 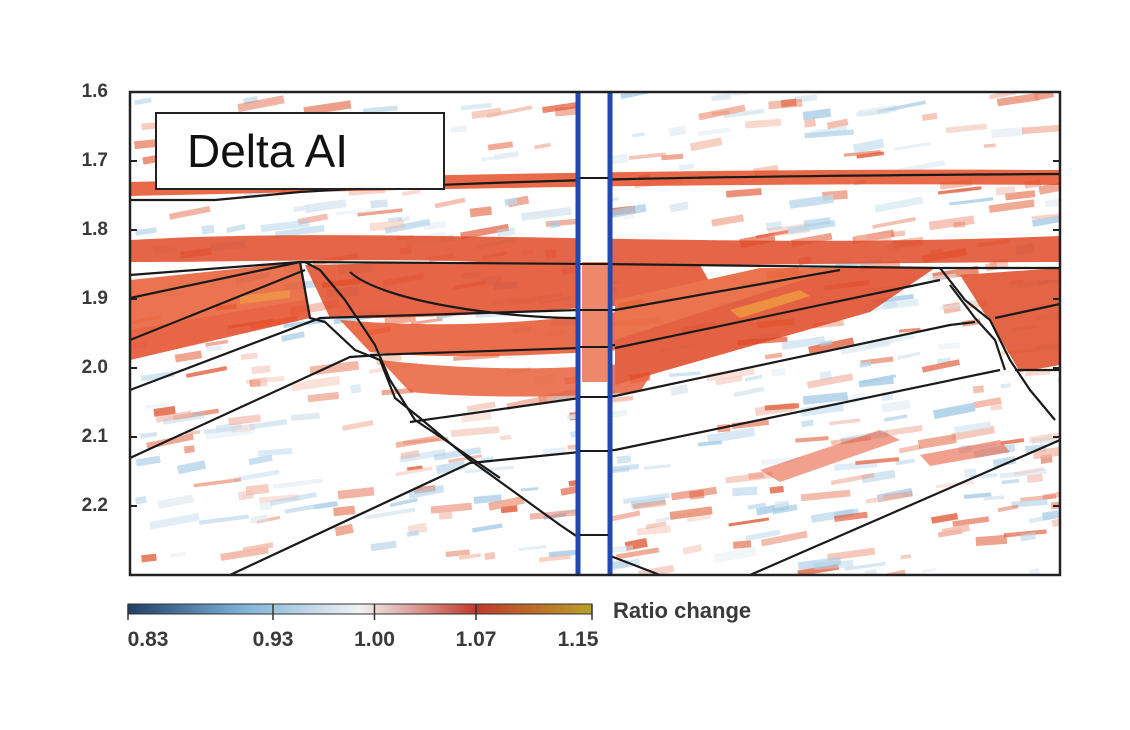 What do you see at coordinates (300, 151) in the screenshot?
I see `chart-title-box: Delta AI` at bounding box center [300, 151].